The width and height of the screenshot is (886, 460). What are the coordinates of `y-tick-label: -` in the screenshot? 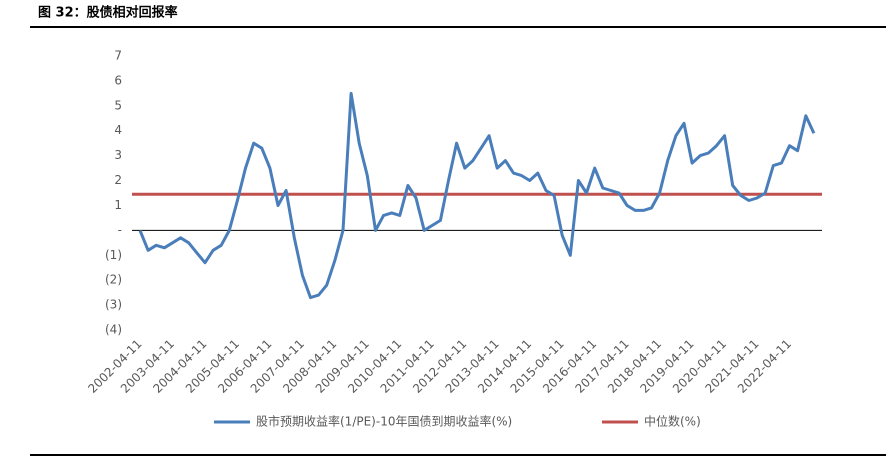 It's located at (120, 230).